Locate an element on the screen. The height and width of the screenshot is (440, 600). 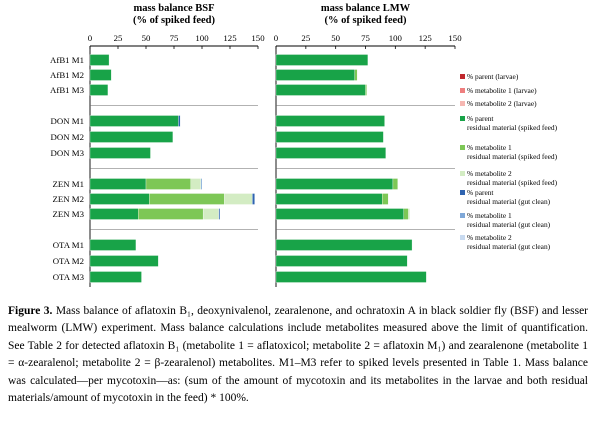
legend-sublabel-m2_gut: residual material (gut clean) is located at coordinates (509, 246).